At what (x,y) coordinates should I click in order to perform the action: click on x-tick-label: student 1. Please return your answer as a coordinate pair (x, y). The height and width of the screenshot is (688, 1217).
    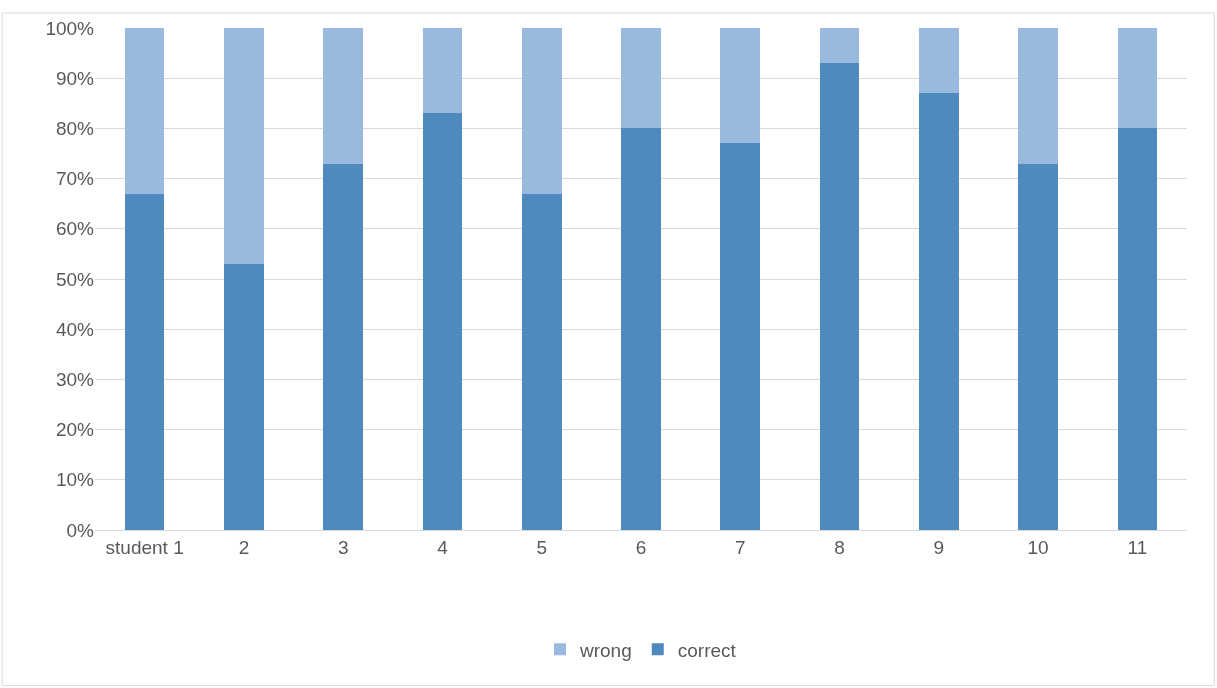
    Looking at the image, I should click on (144, 547).